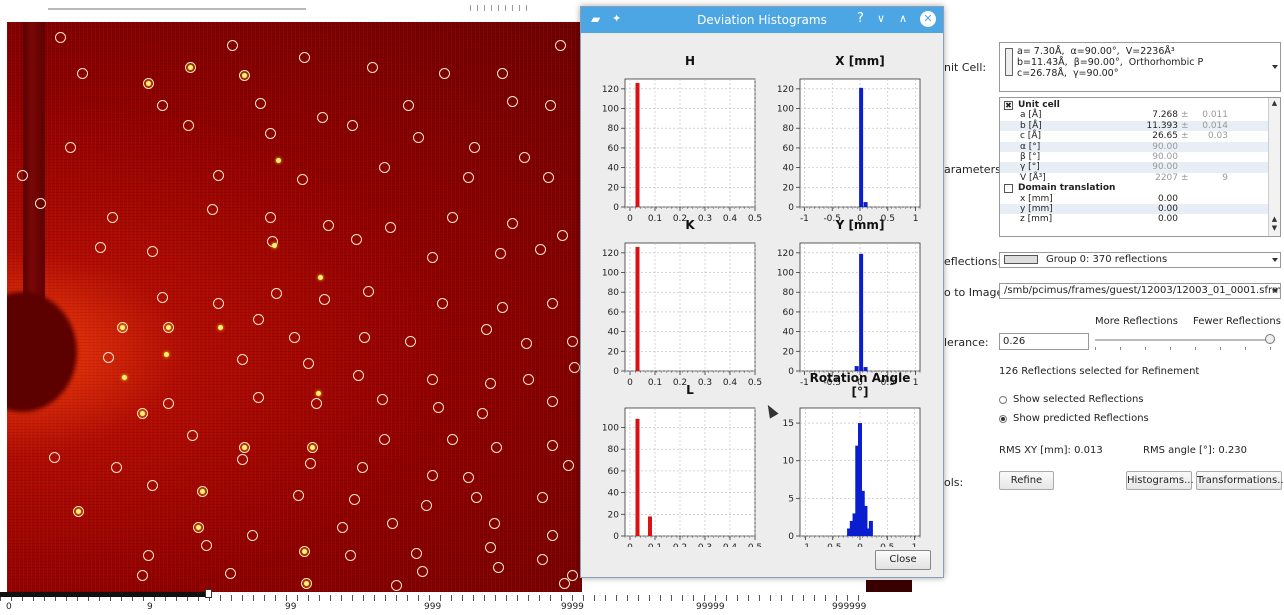  Describe the element at coordinates (435, 602) in the screenshot. I see `intensity-scale: 0 9 99 999 9999 99999 999999` at that location.